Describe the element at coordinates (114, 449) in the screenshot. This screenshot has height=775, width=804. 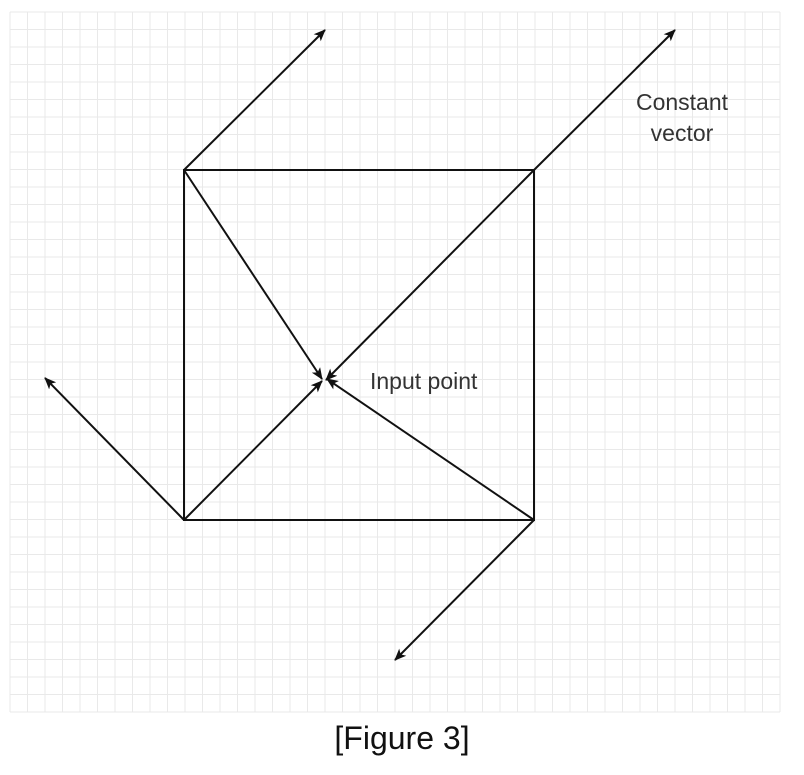
I see `constant-vector-bottom-left` at that location.